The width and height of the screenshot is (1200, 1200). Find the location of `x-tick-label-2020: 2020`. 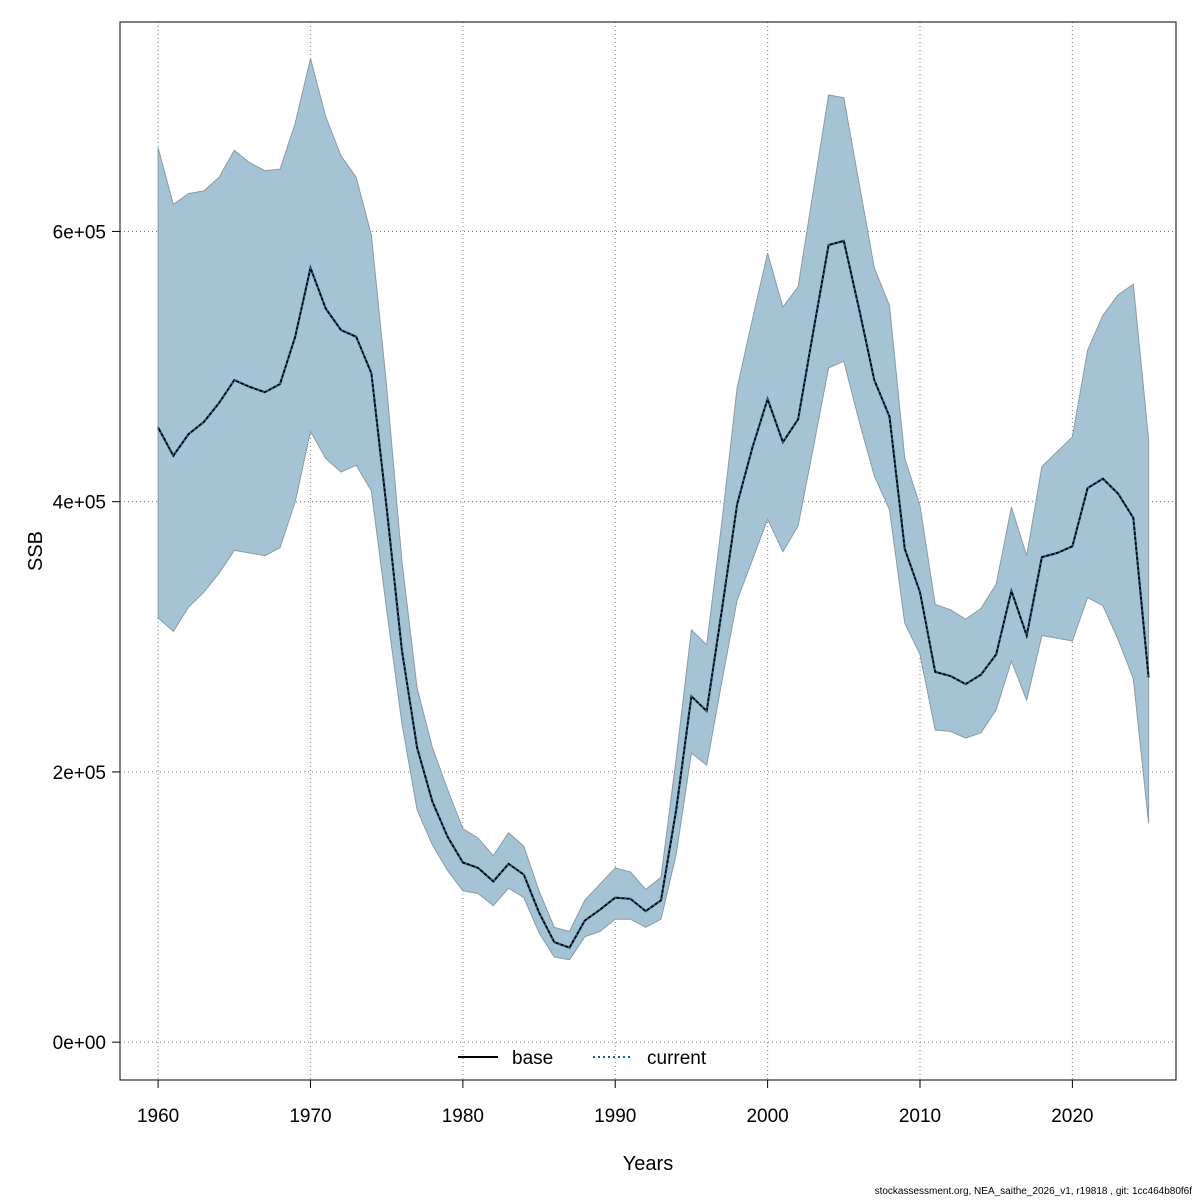

x-tick-label-2020: 2020 is located at coordinates (1072, 1116).